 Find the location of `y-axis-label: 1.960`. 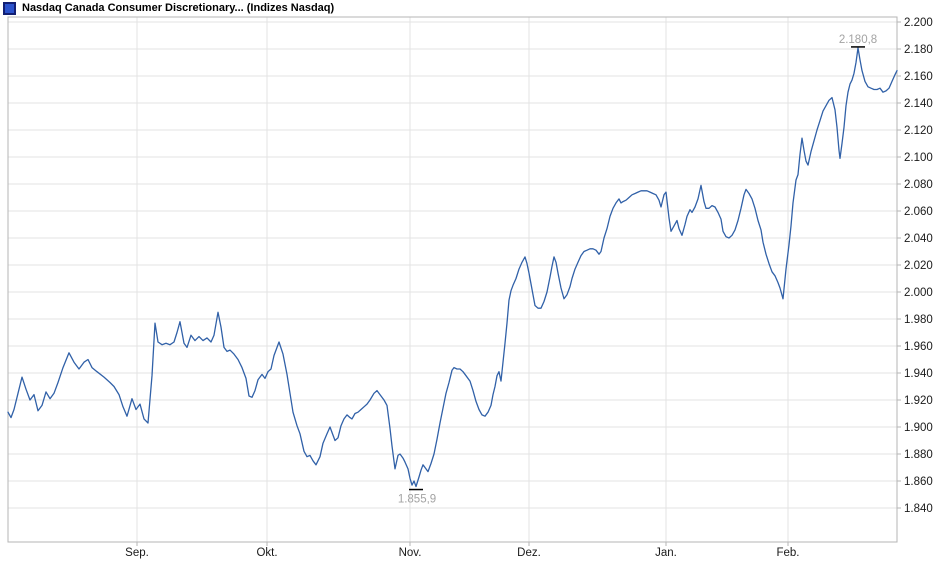

y-axis-label: 1.960 is located at coordinates (918, 347).